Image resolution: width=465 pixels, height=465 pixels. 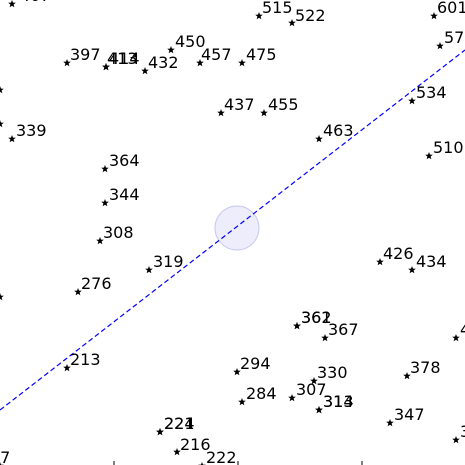 I want to click on star-label: 362, so click(x=316, y=317).